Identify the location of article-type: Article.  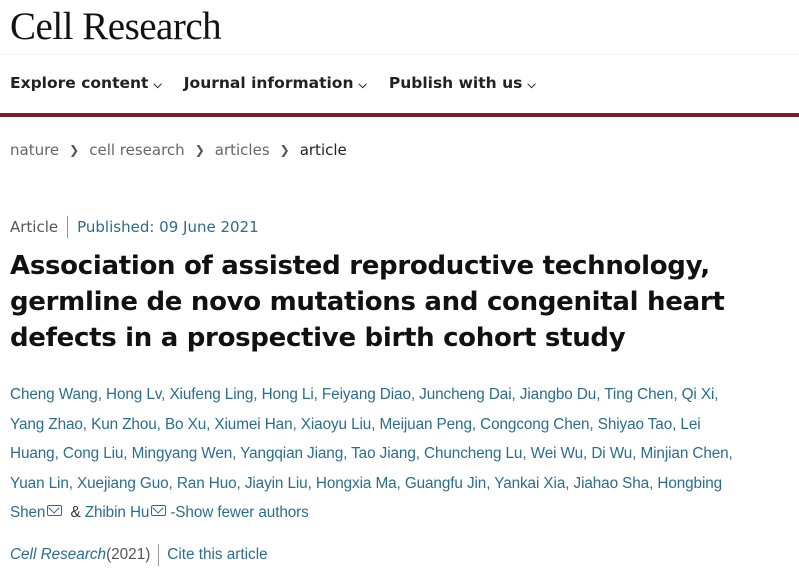
(34, 227).